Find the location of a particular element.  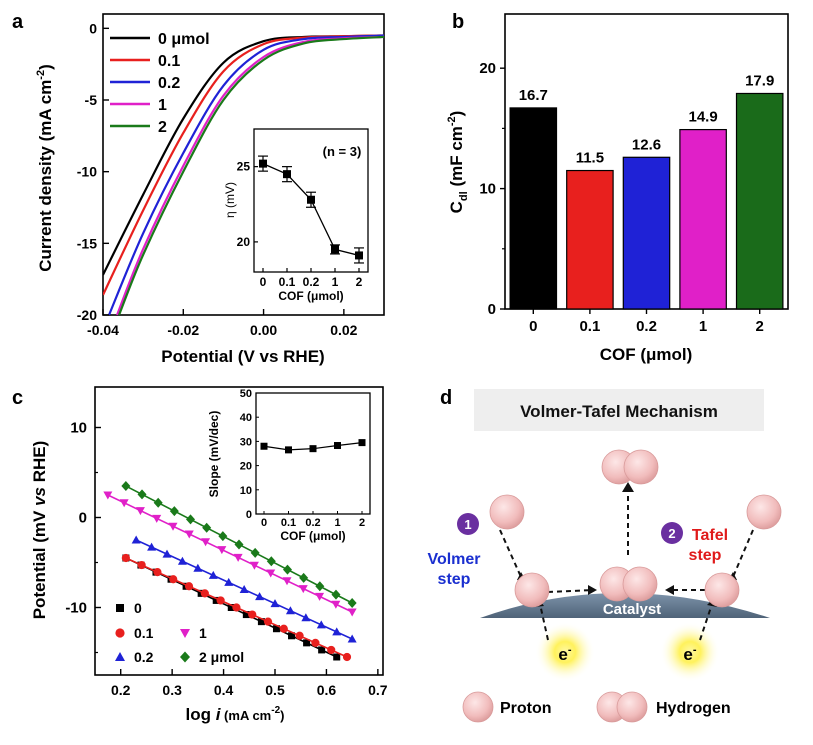

adsorbed-proton-left is located at coordinates (532, 590).